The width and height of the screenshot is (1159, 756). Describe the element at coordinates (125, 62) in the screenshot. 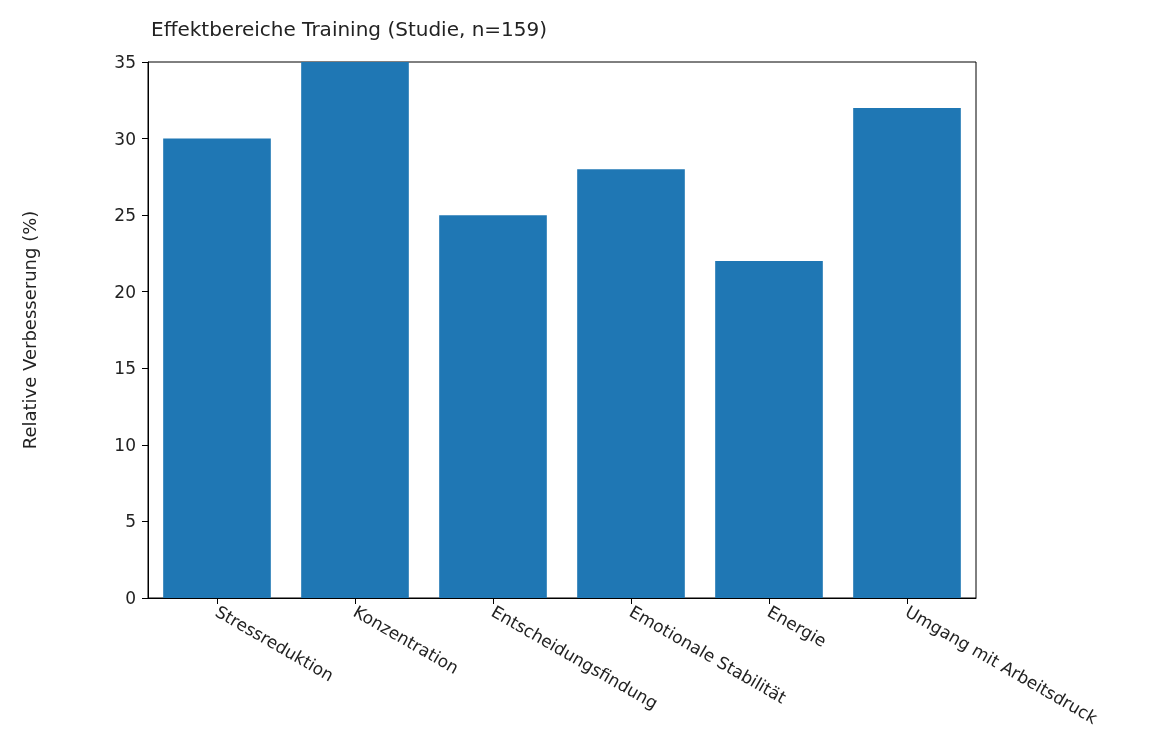

I see `y-tick-label: 35` at that location.